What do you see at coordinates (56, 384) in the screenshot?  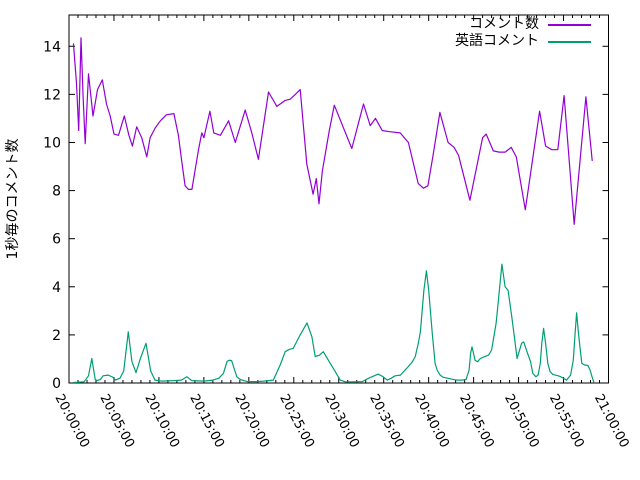 I see `y-tick-label: 0` at bounding box center [56, 384].